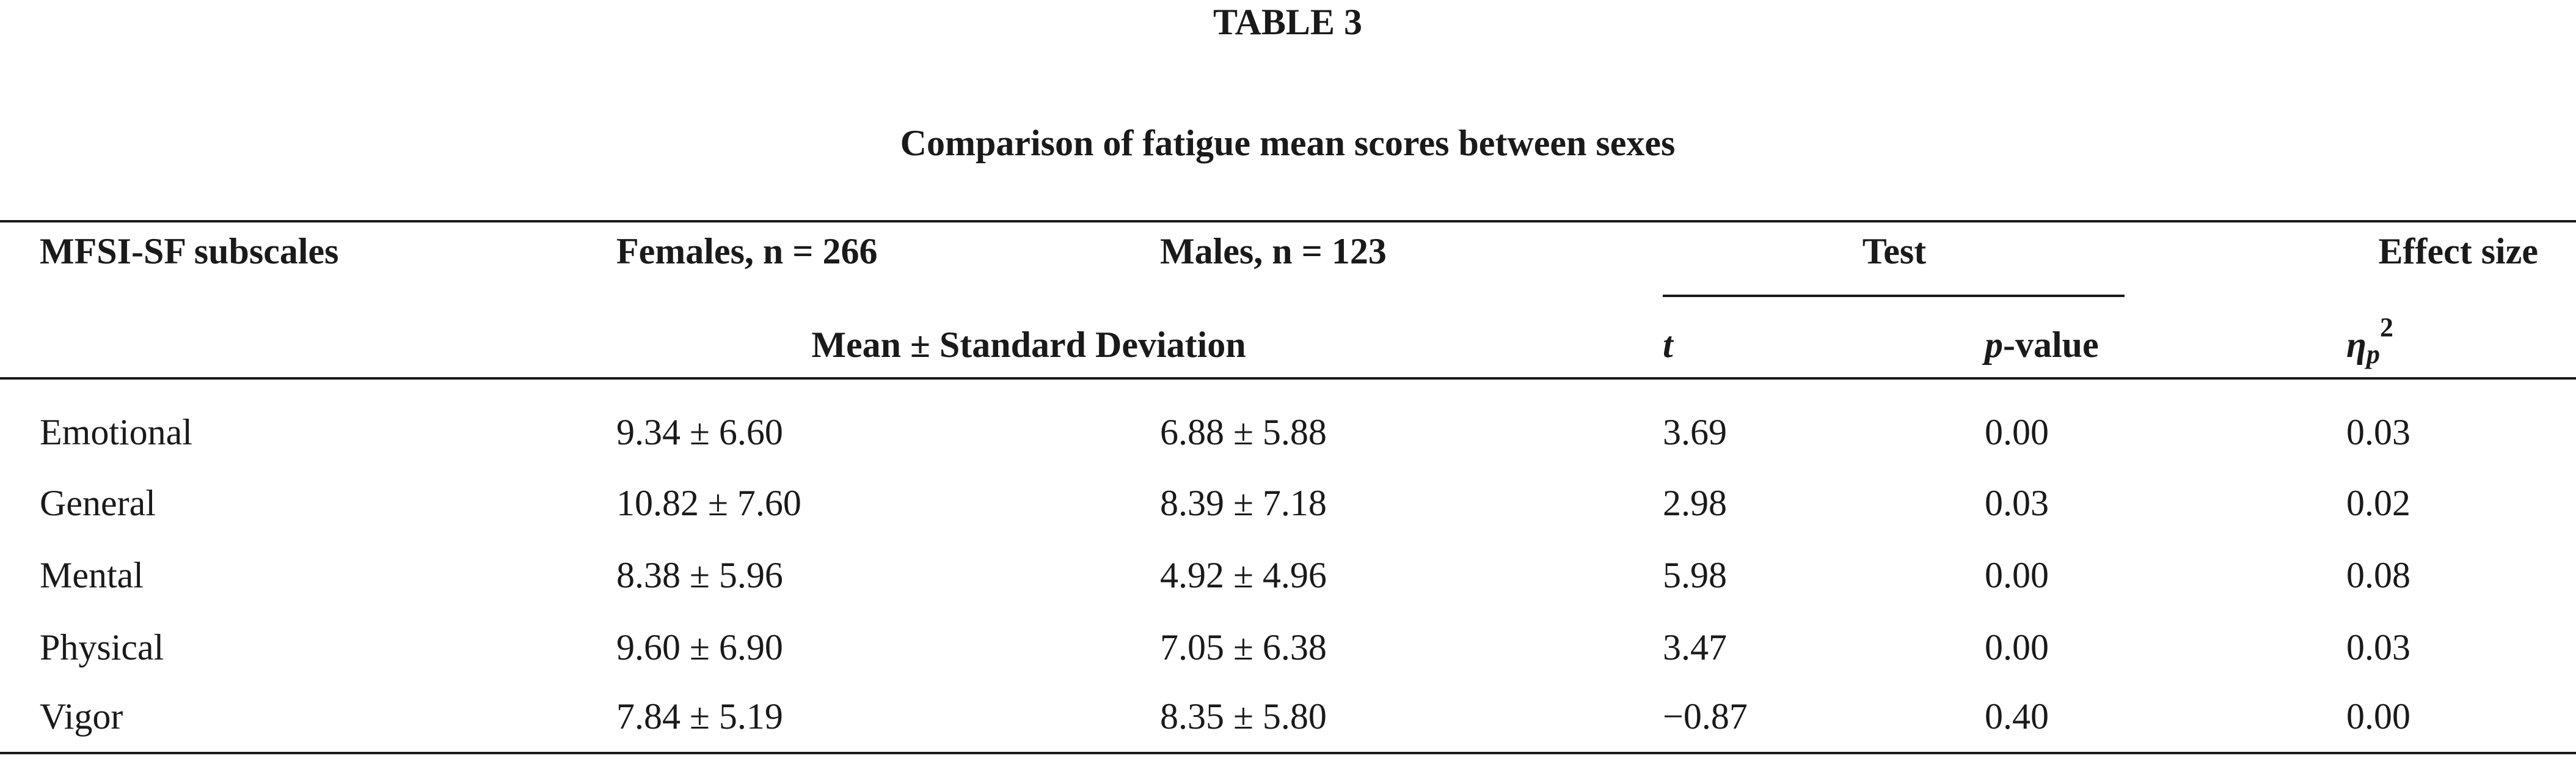 This screenshot has width=2576, height=761. What do you see at coordinates (2356, 345) in the screenshot?
I see `header-part: η` at bounding box center [2356, 345].